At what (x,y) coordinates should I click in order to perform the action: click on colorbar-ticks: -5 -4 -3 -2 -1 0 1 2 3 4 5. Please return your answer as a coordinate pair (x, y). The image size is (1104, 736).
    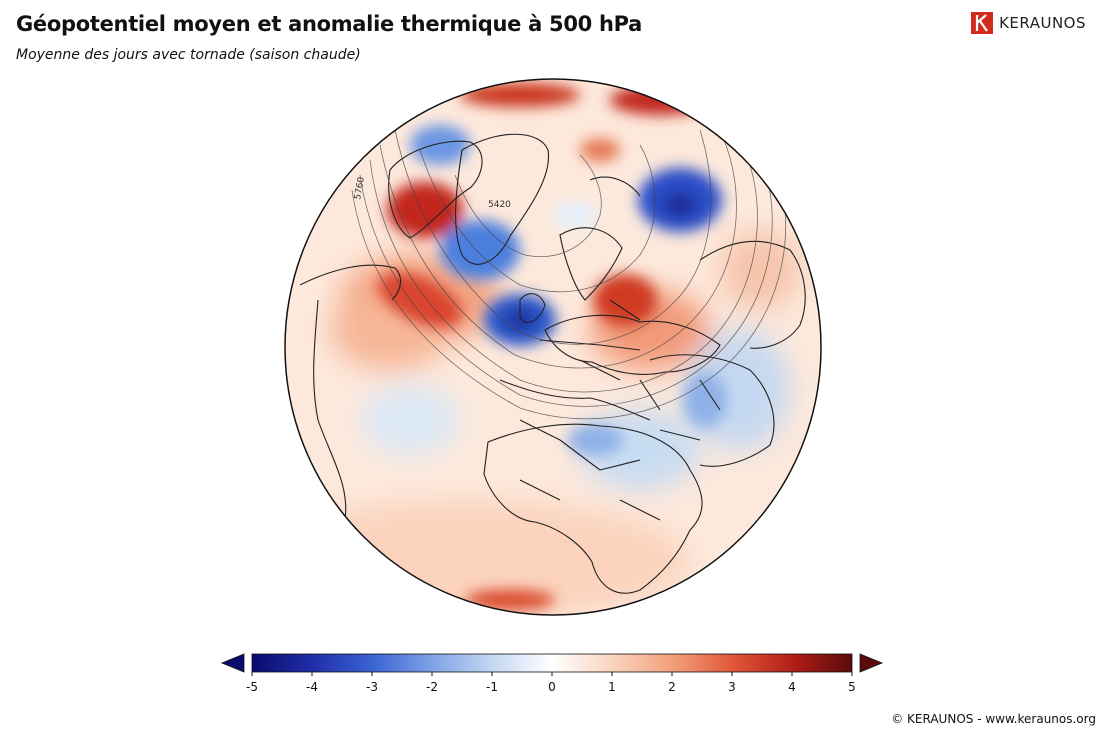
    Looking at the image, I should click on (551, 683).